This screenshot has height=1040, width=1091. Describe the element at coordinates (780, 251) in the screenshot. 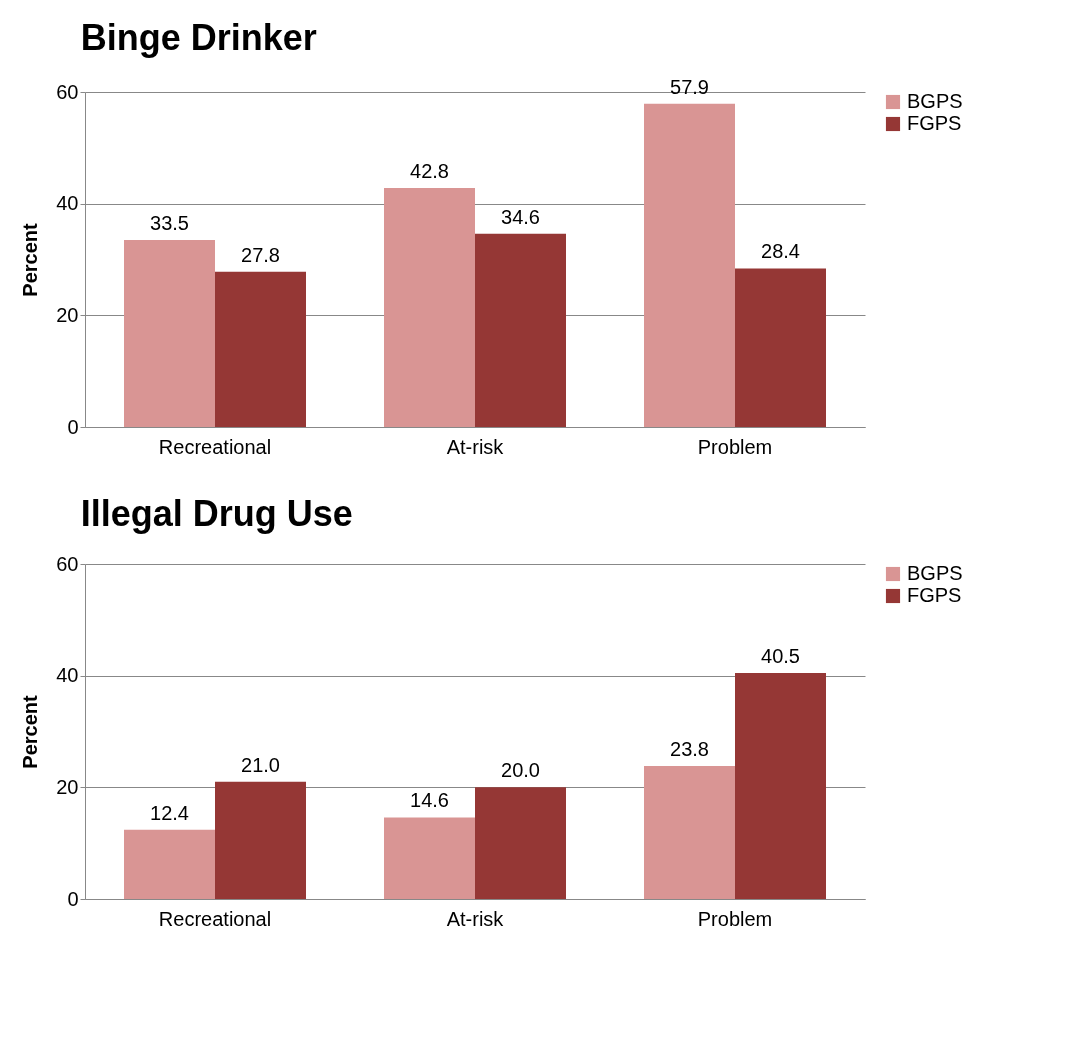

I see `data-label: 28.4` at that location.